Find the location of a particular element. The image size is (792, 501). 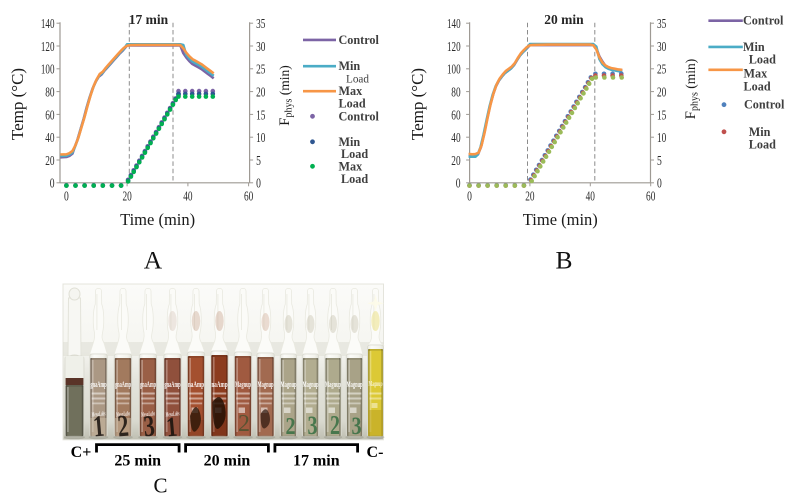

svg-text: C is located at coordinates (160, 486).